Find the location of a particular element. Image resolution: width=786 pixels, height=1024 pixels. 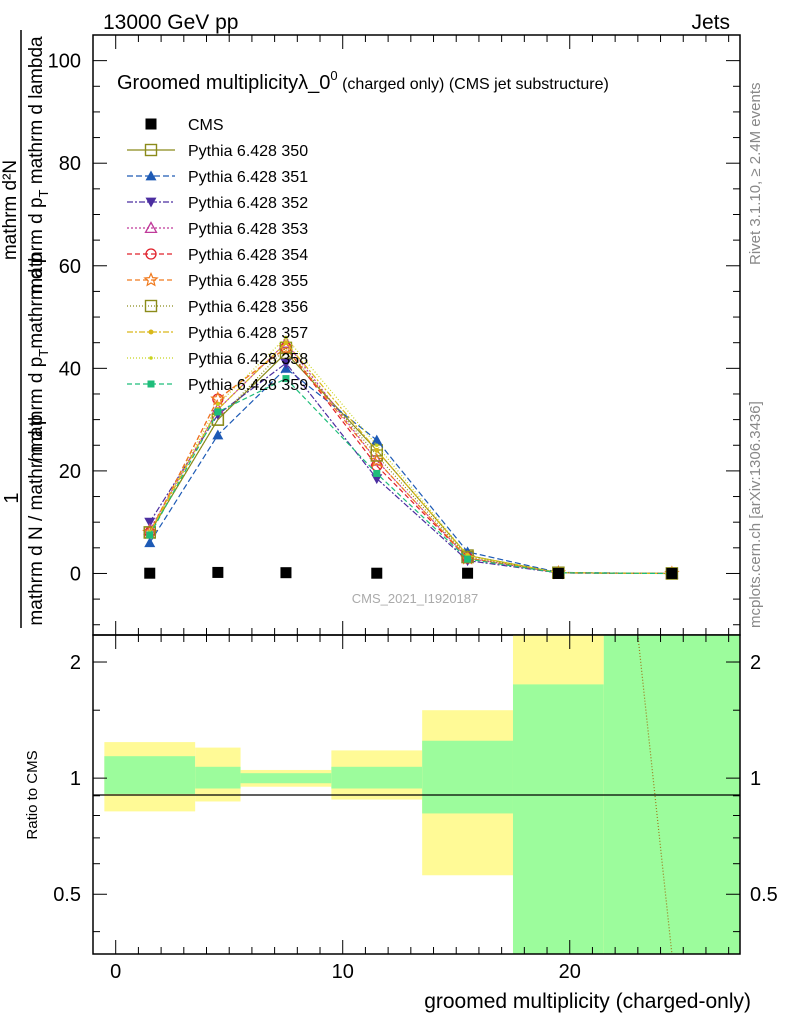

legend-entry: Pythia 6.428 351 is located at coordinates (217, 177).